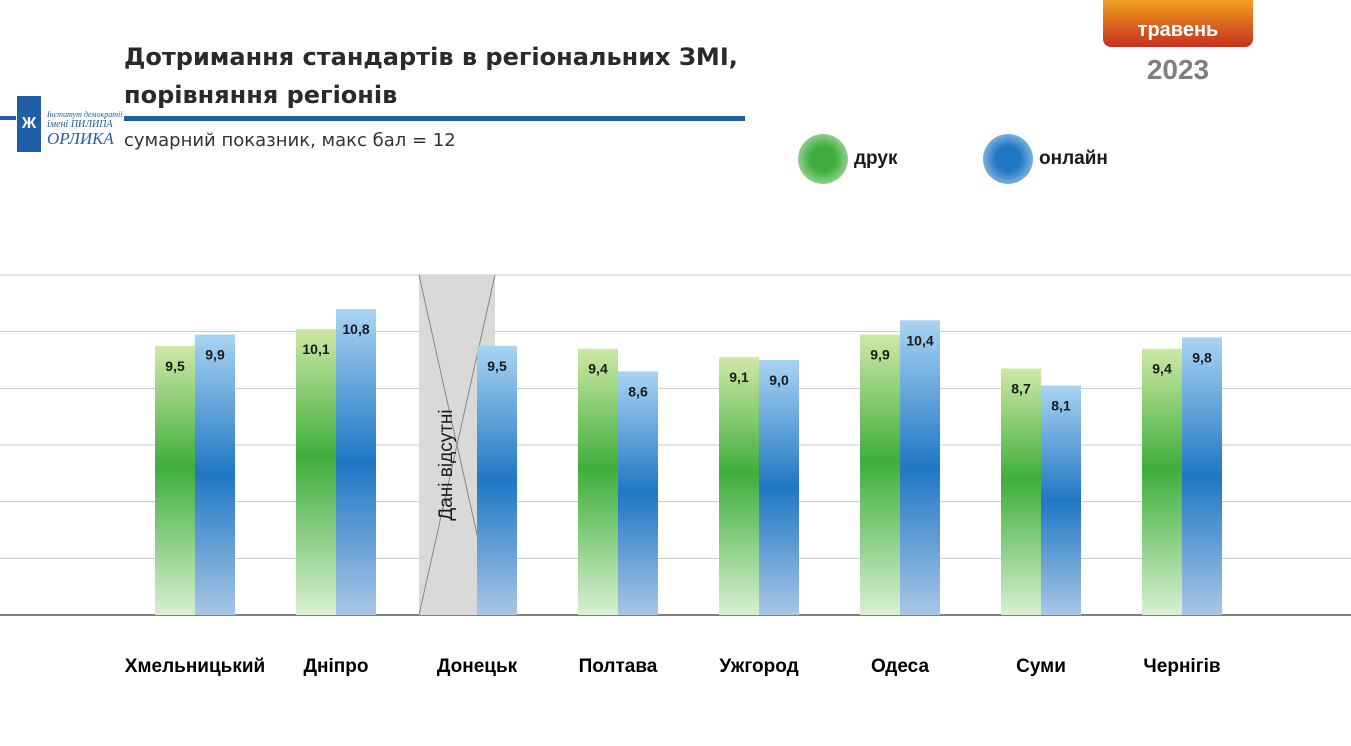 Image resolution: width=1351 pixels, height=746 pixels. What do you see at coordinates (1178, 23) in the screenshot?
I see `month-badge: травень` at bounding box center [1178, 23].